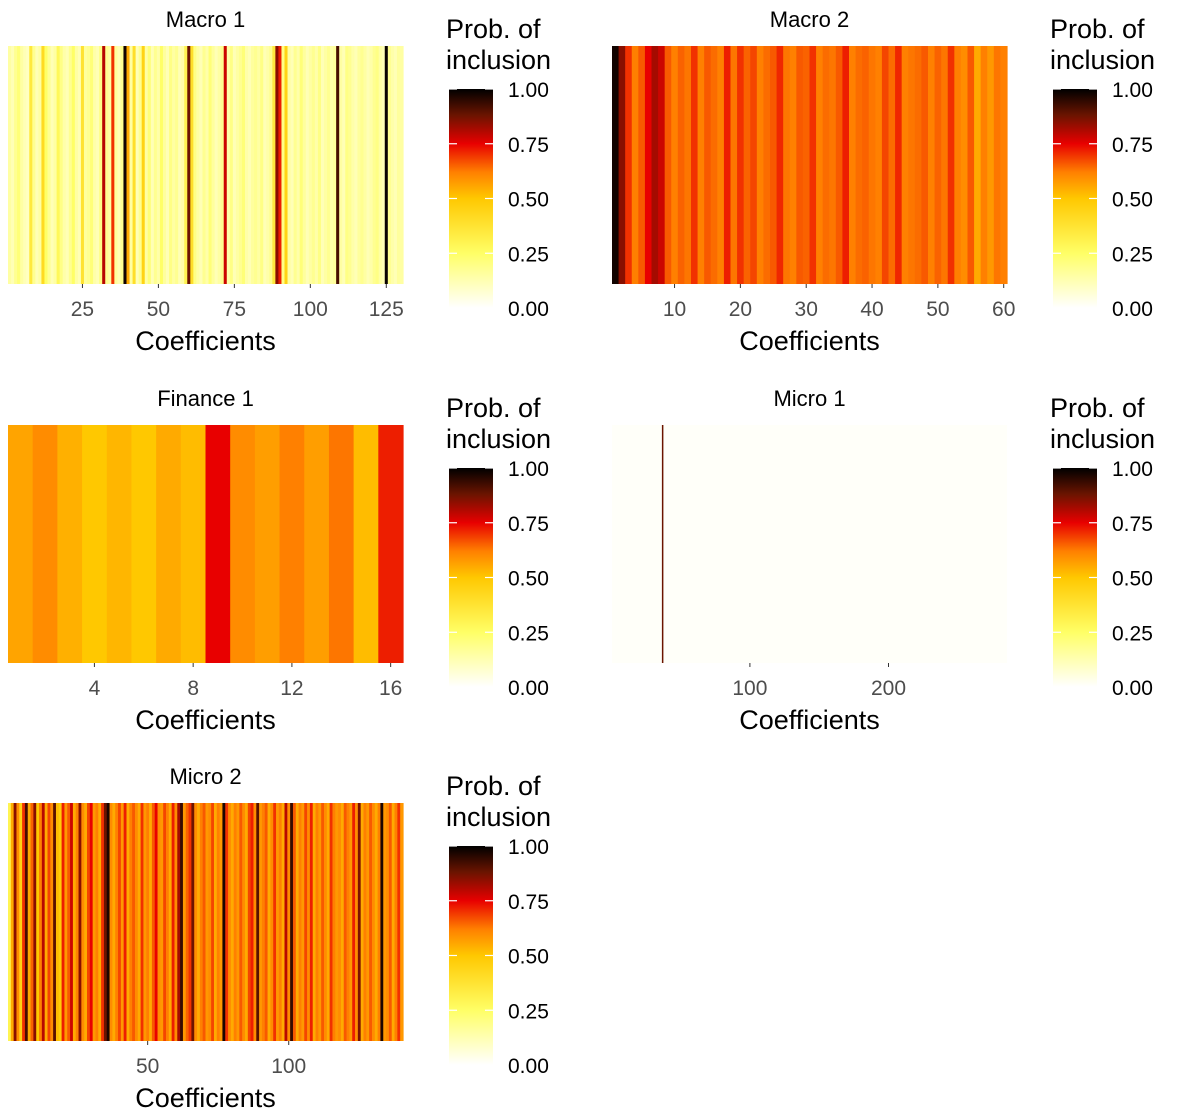 This screenshot has width=1177, height=1117. Describe the element at coordinates (1132, 145) in the screenshot. I see `colorbar-tick-label: 0.75` at that location.